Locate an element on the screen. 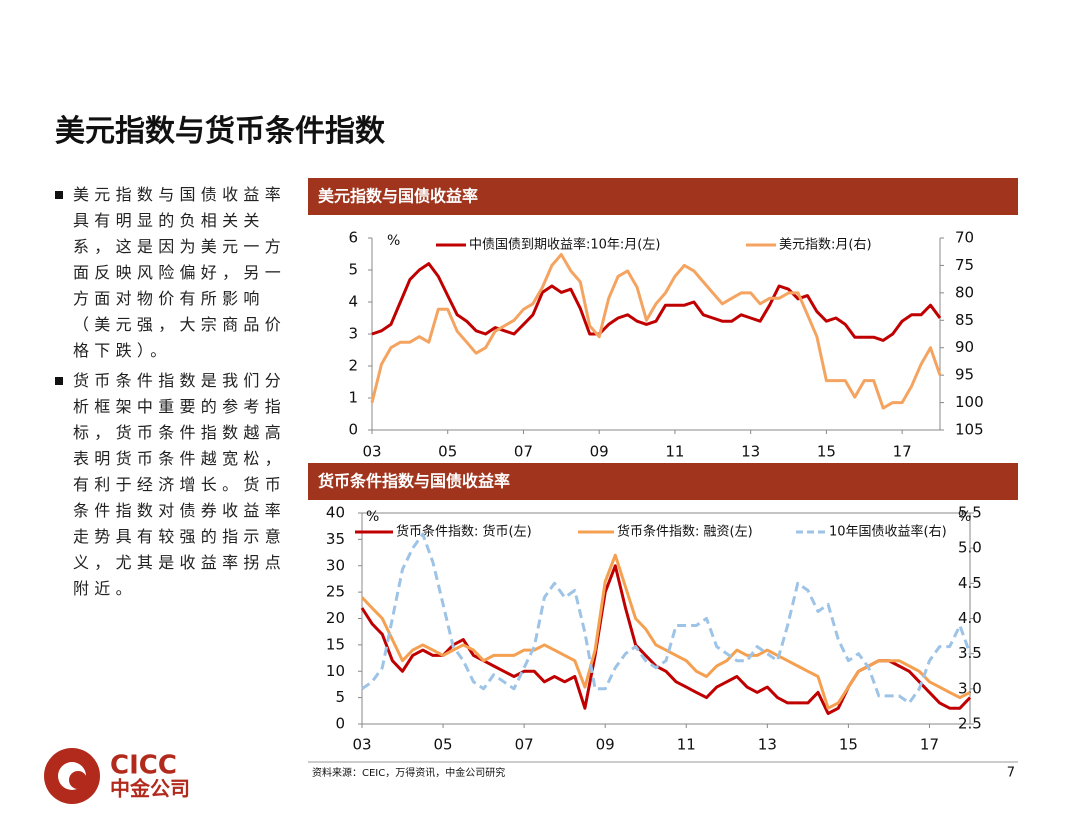  y2-tick-label: 2.5 is located at coordinates (970, 724).